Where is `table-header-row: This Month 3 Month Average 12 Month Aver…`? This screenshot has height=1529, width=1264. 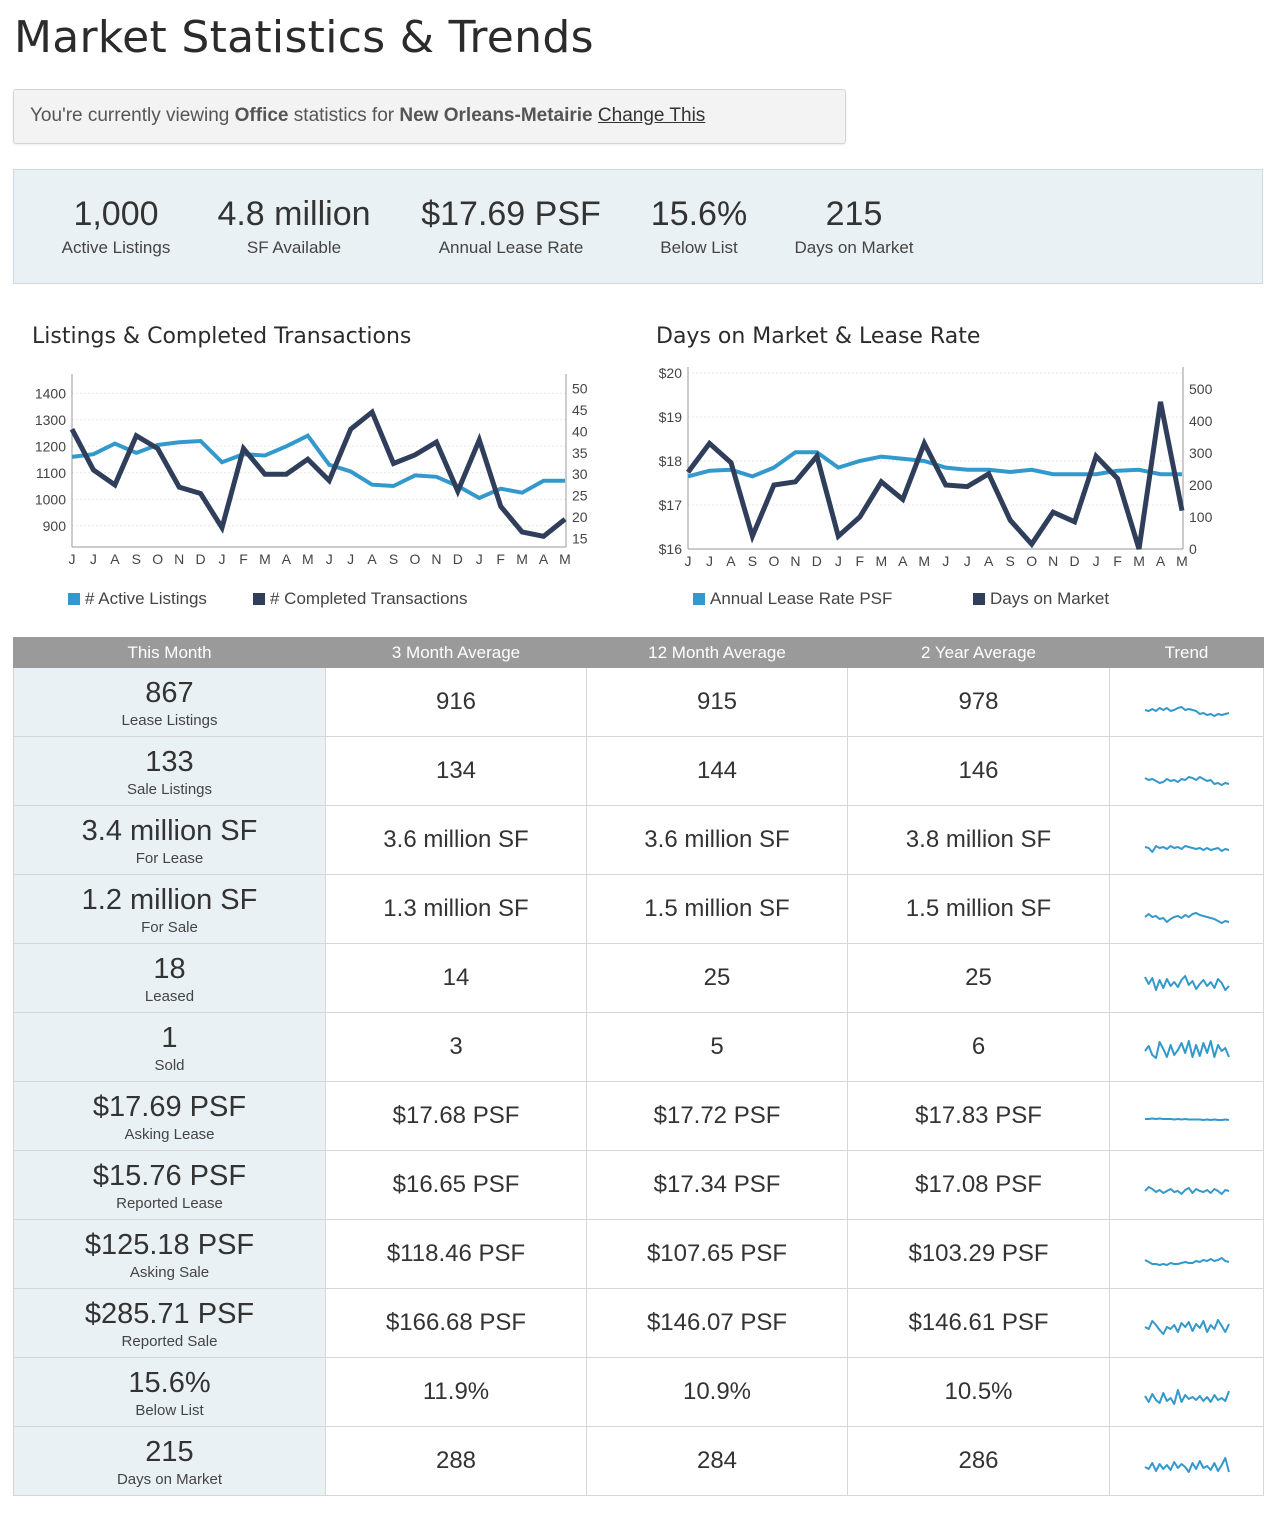
table-header-row: This Month 3 Month Average 12 Month Aver… is located at coordinates (638, 652).